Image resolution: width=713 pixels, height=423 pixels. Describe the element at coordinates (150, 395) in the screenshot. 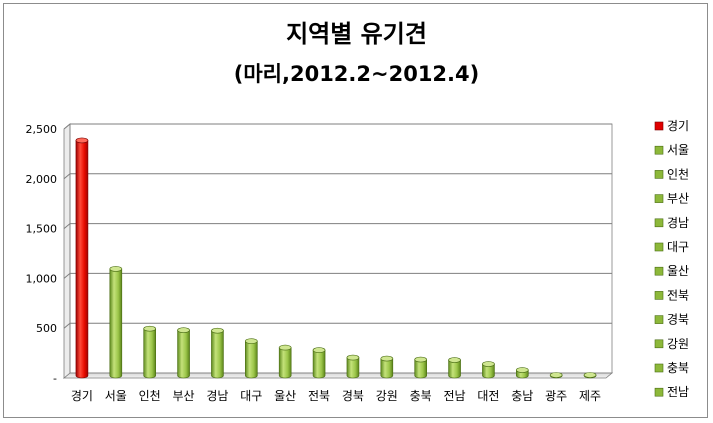

I see `x-tick-label: 인천` at that location.